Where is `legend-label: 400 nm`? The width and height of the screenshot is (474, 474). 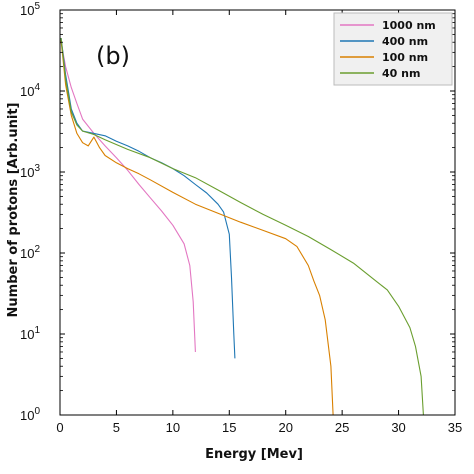
legend-label: 400 nm is located at coordinates (405, 41).